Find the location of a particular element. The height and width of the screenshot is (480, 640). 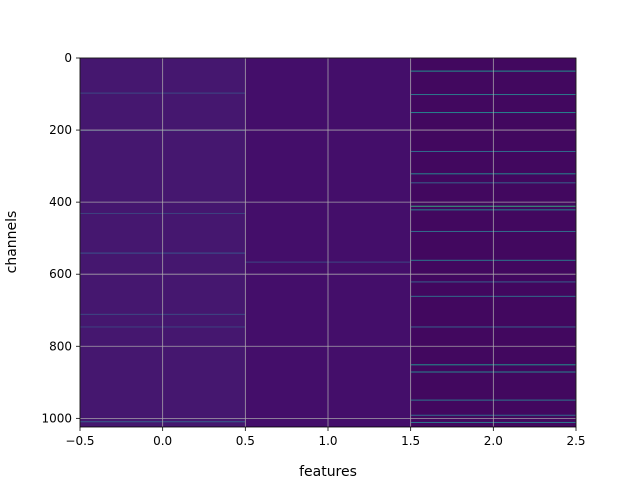

y-tick-label: 0 is located at coordinates (68, 58).